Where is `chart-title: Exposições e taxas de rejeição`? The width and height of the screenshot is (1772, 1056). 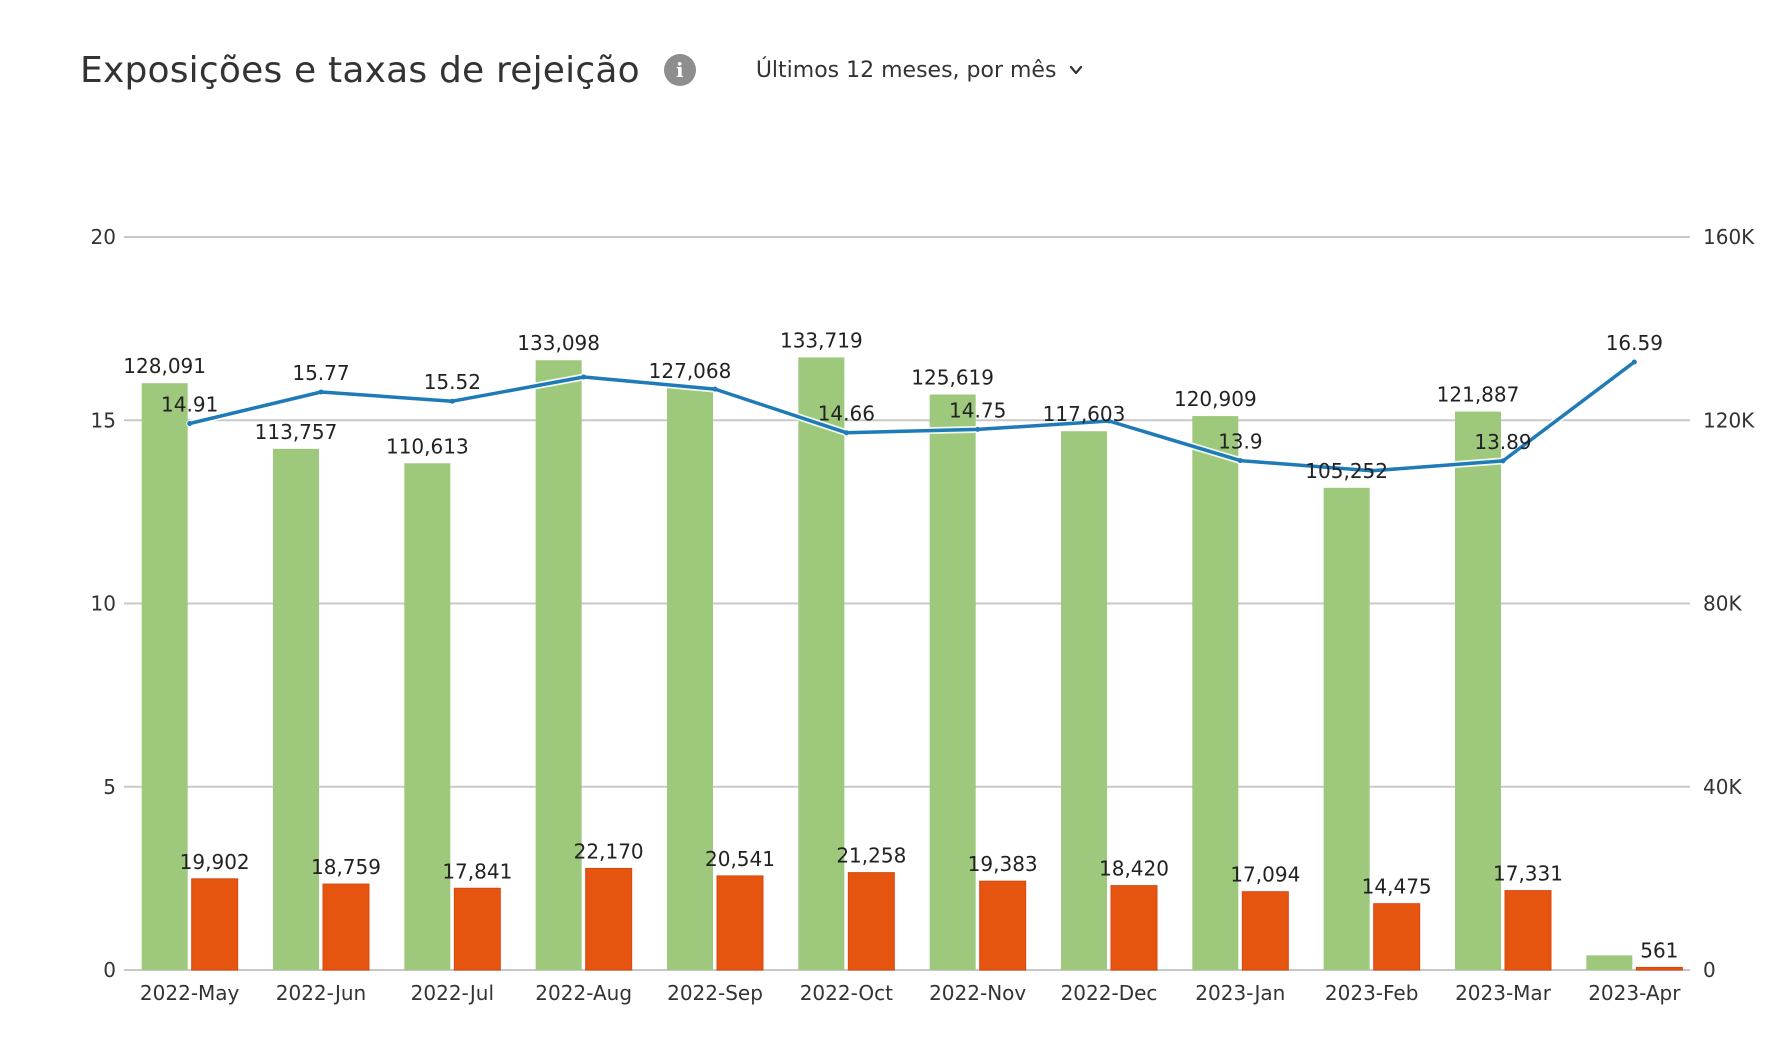
chart-title: Exposições e taxas de rejeição is located at coordinates (360, 70).